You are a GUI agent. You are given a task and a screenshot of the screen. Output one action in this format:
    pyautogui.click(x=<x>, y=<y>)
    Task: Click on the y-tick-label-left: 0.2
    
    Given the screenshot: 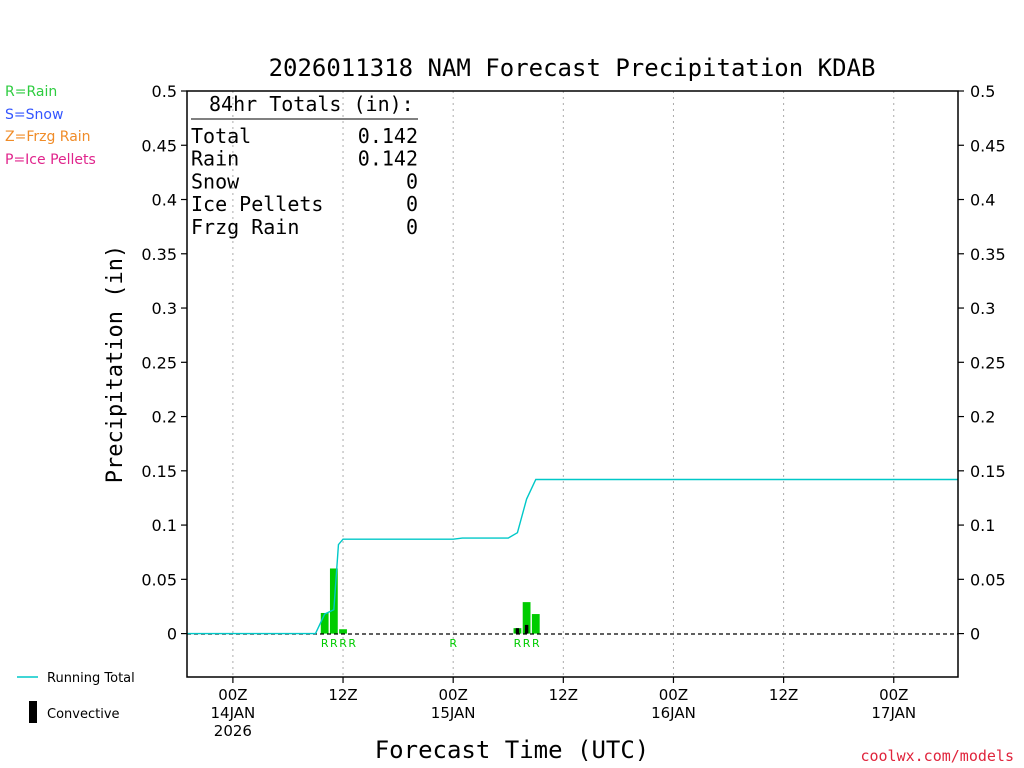 What is the action you would take?
    pyautogui.click(x=164, y=417)
    